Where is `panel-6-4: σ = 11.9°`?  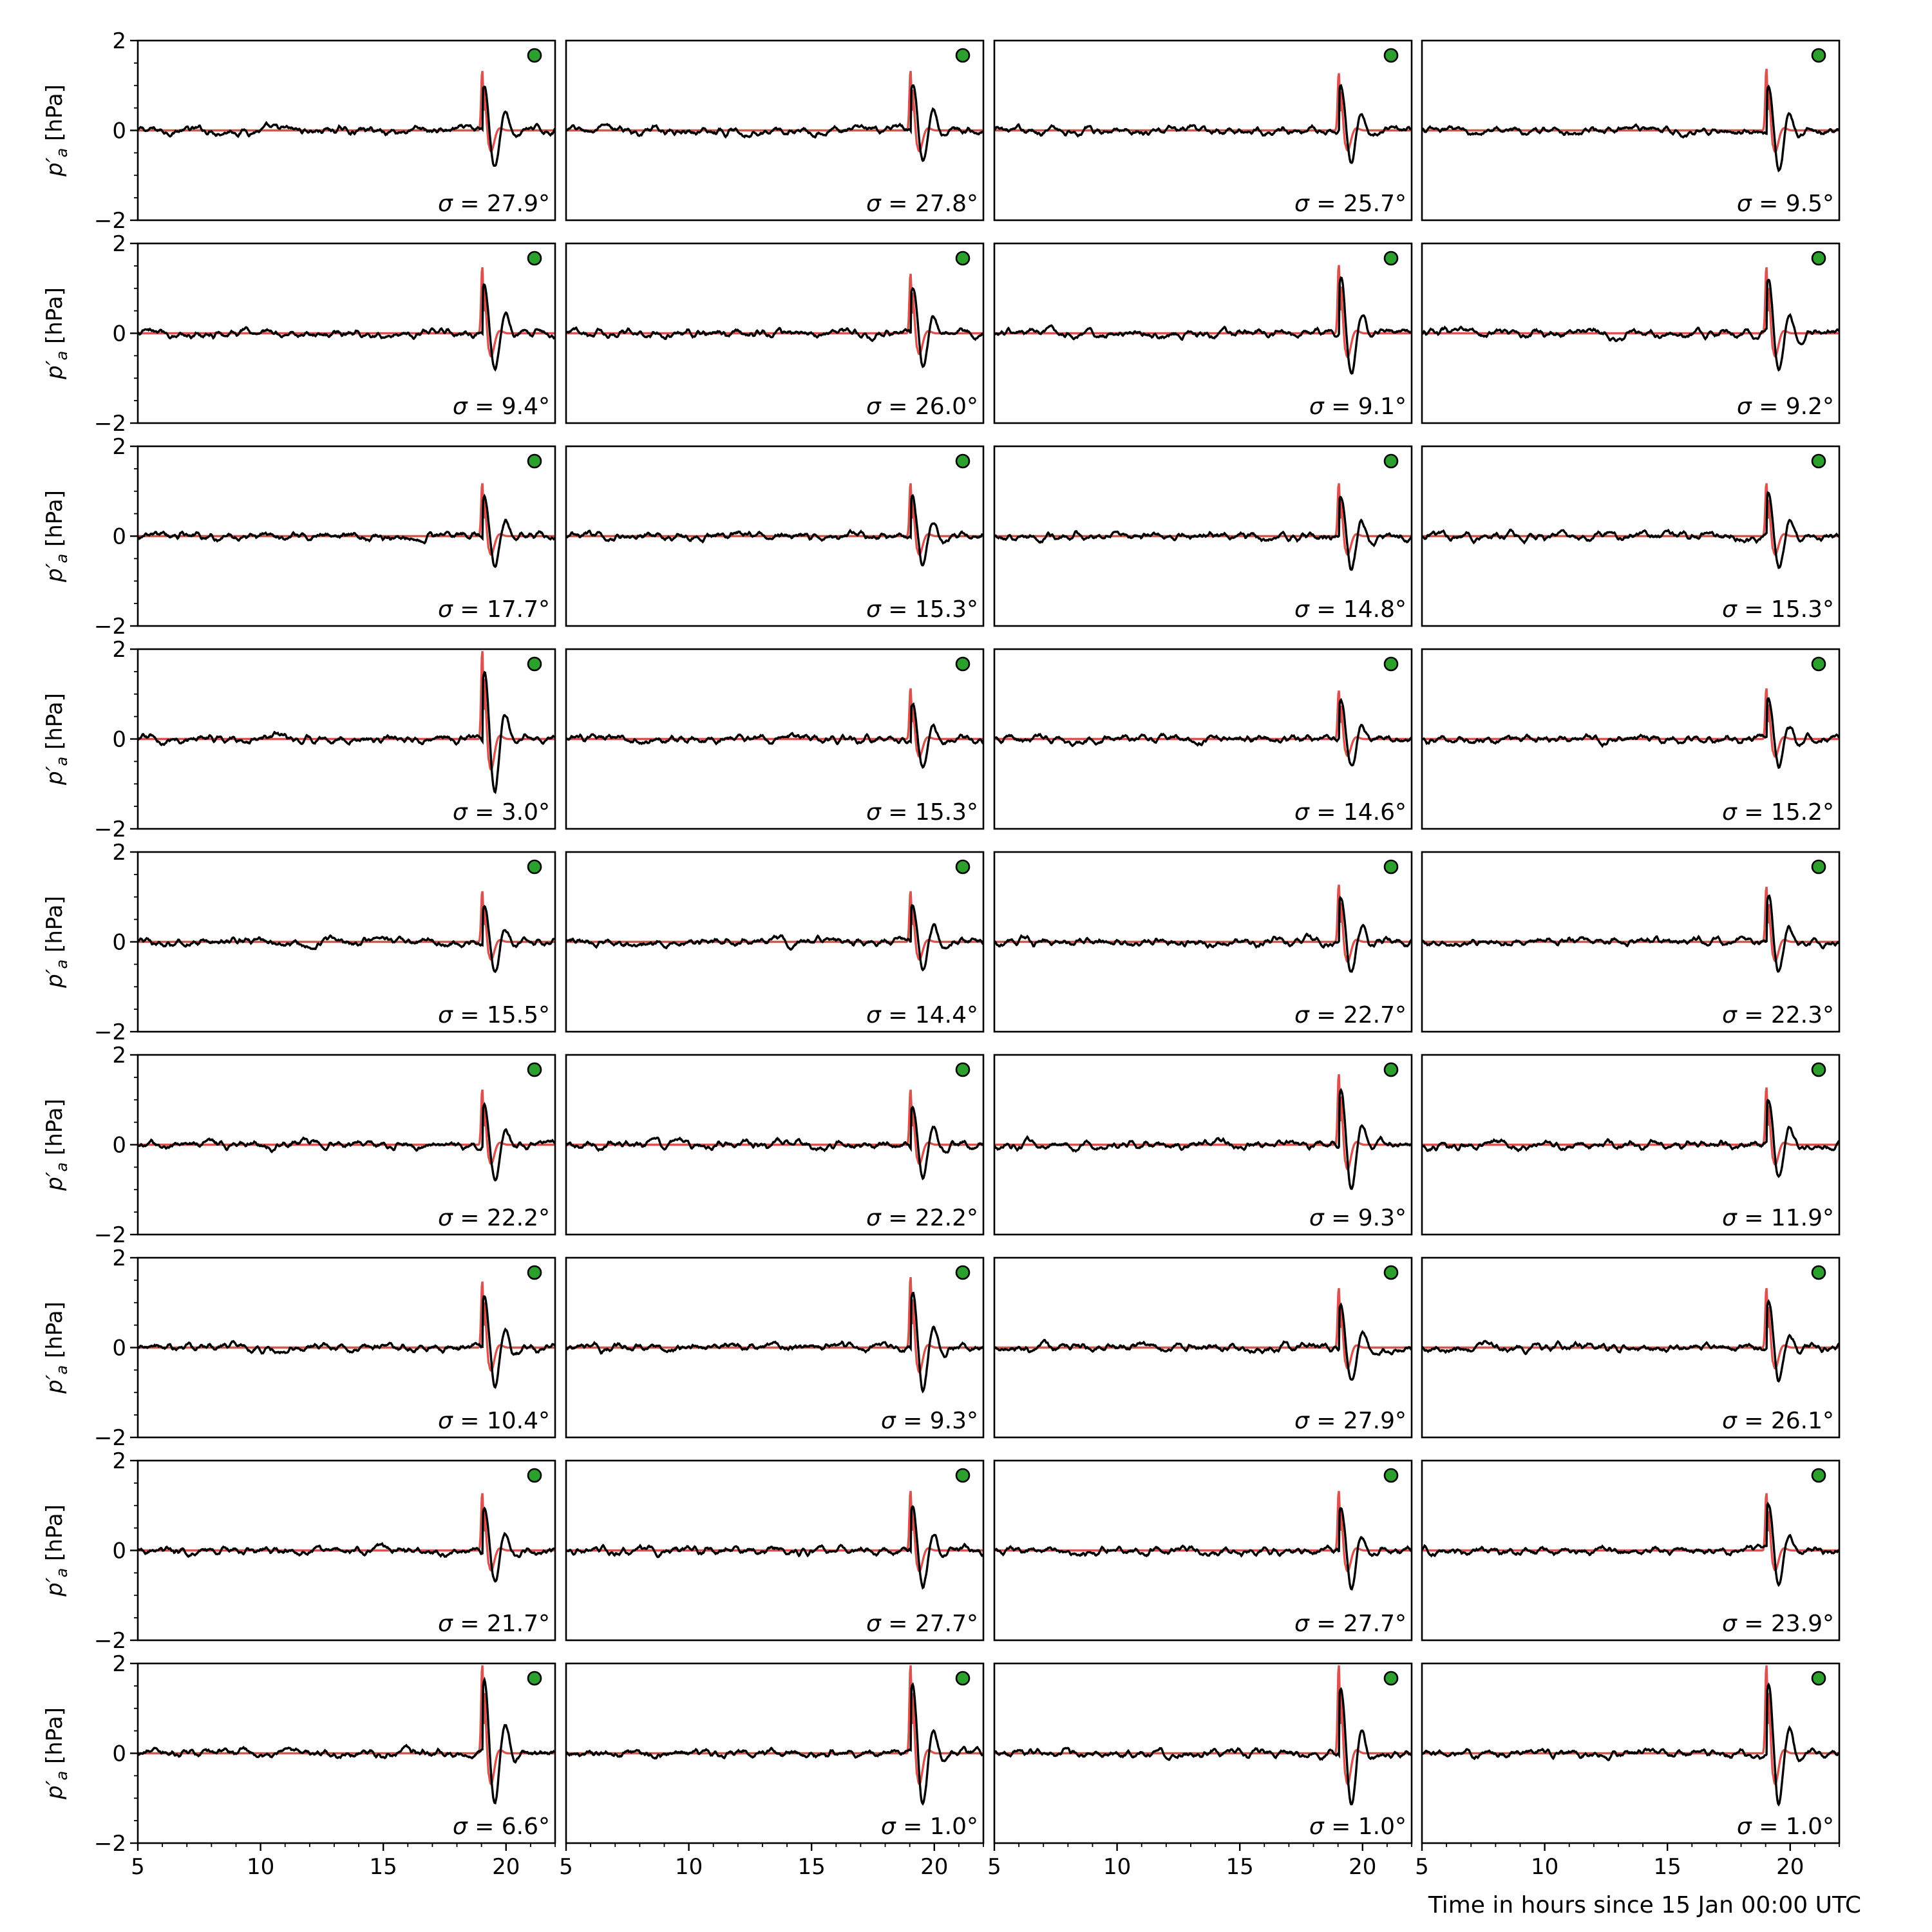 panel-6-4: σ = 11.9° is located at coordinates (1631, 1145).